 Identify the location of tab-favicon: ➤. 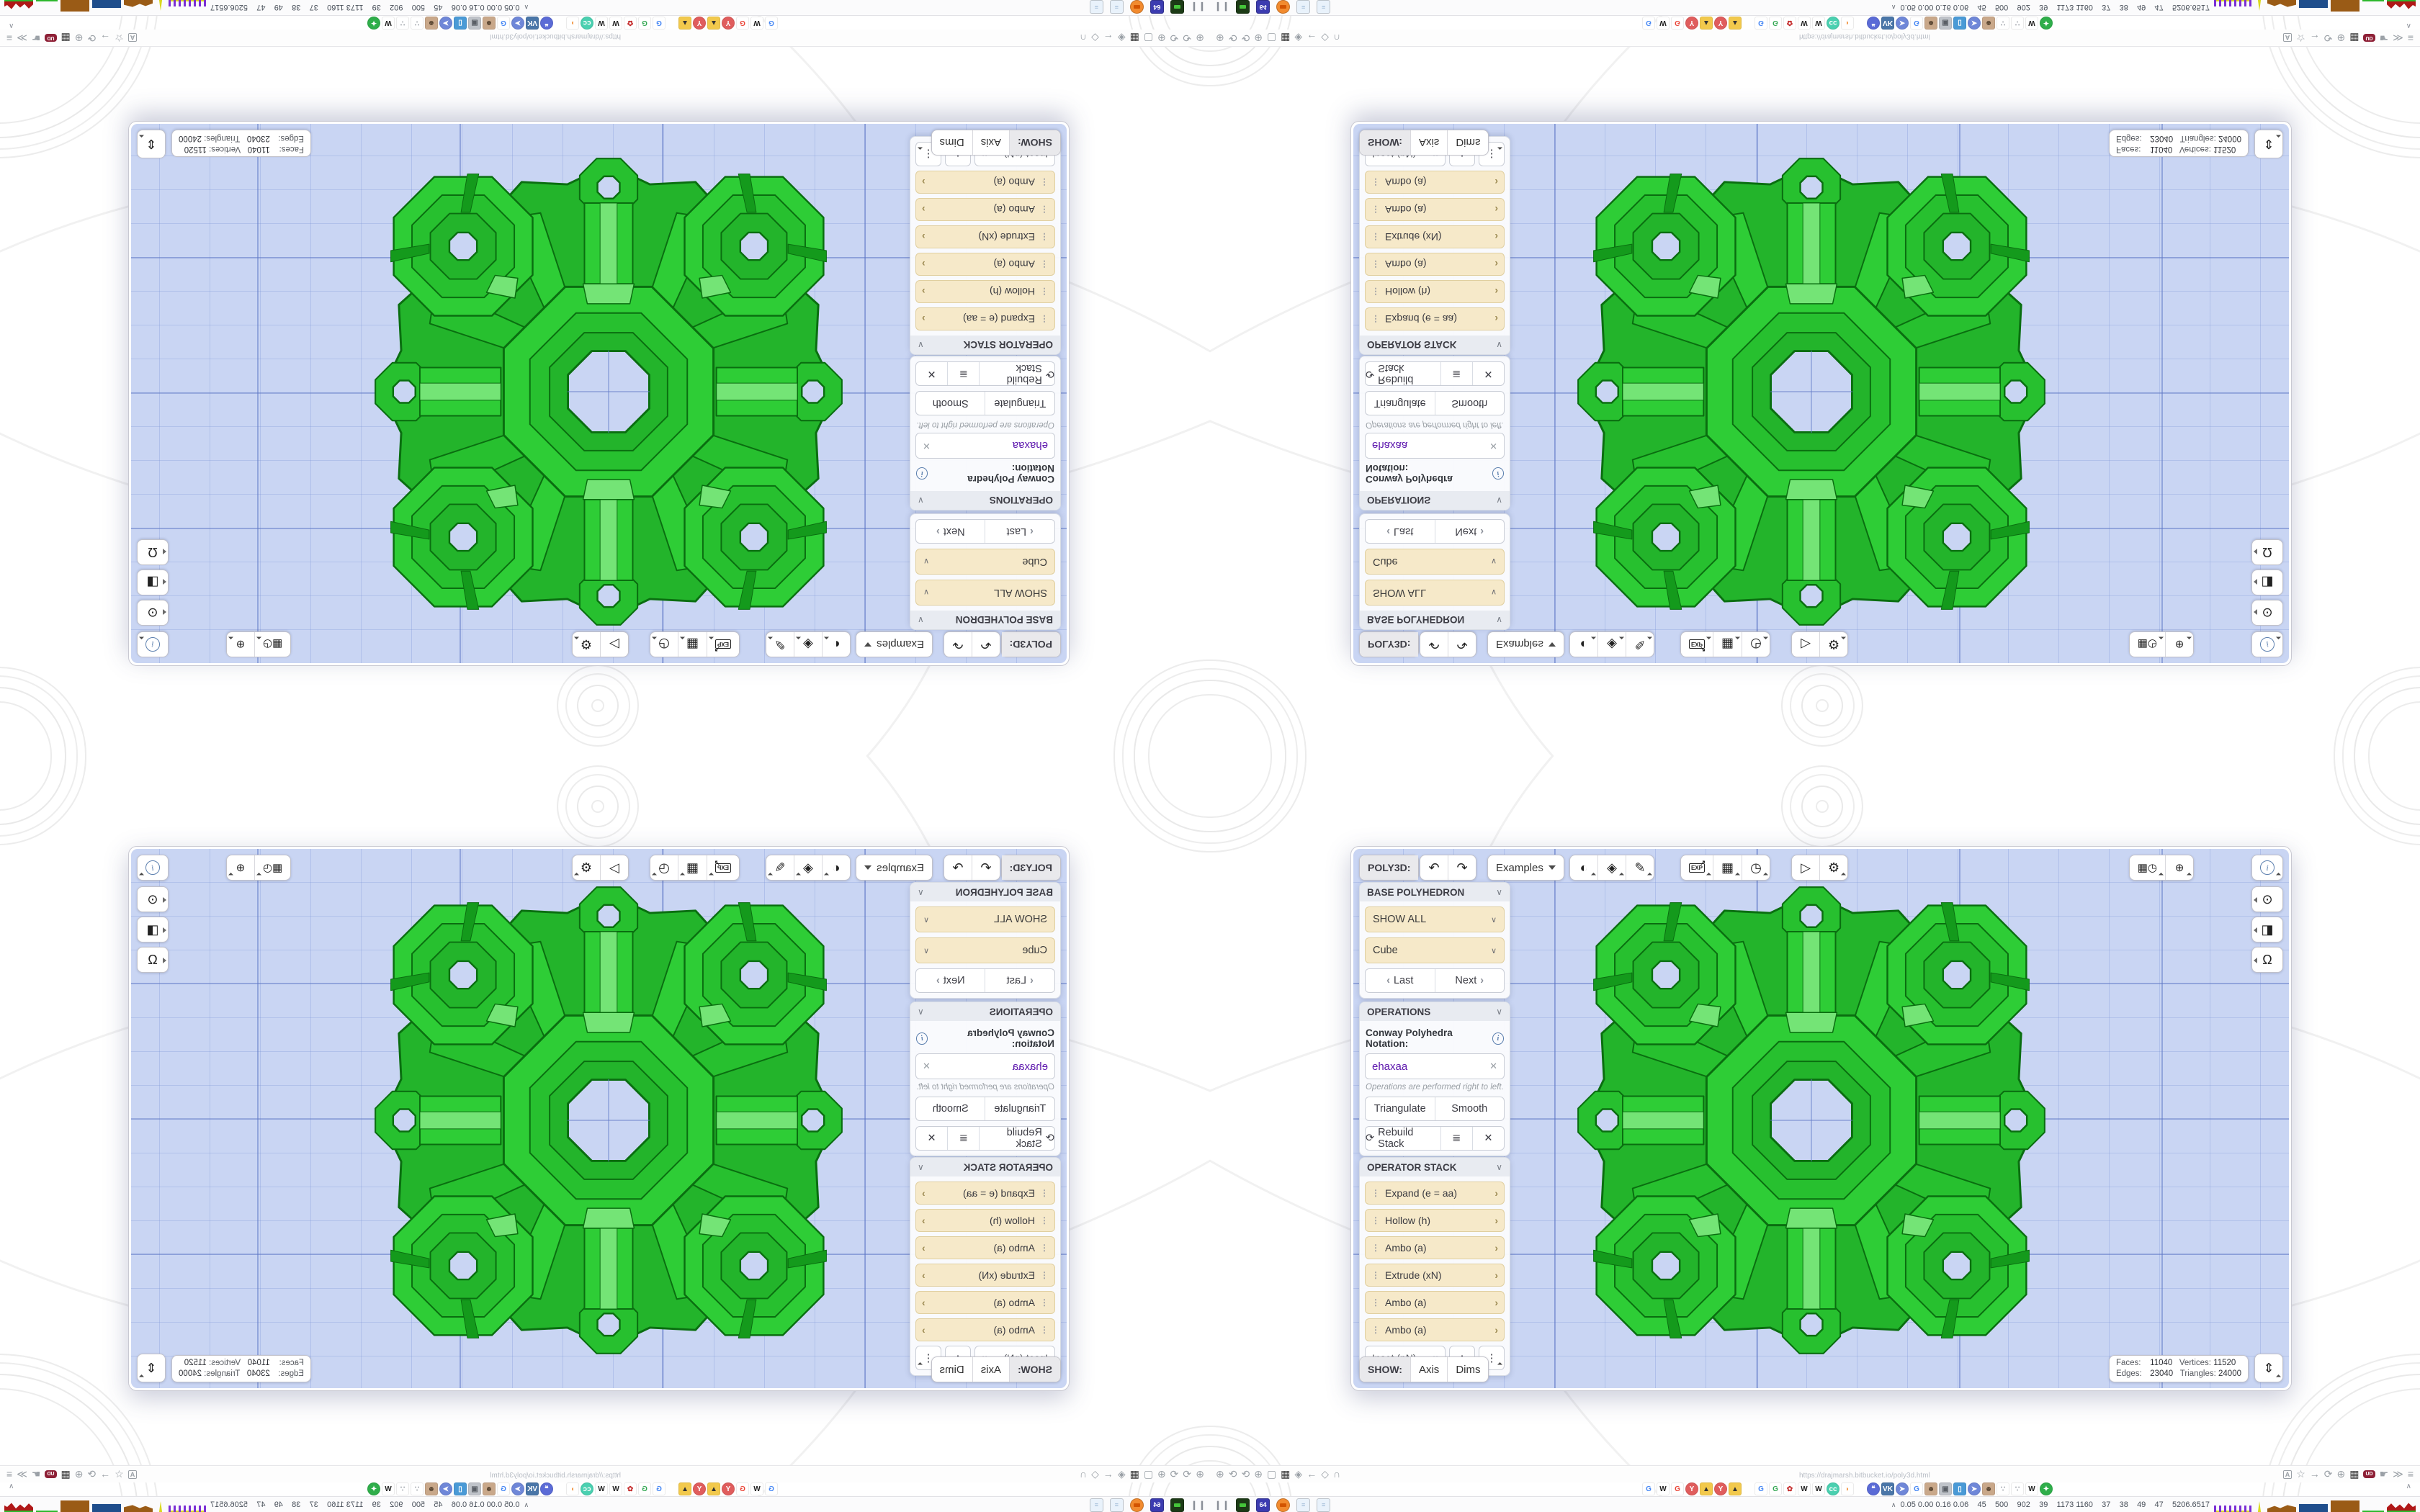
(1974, 23).